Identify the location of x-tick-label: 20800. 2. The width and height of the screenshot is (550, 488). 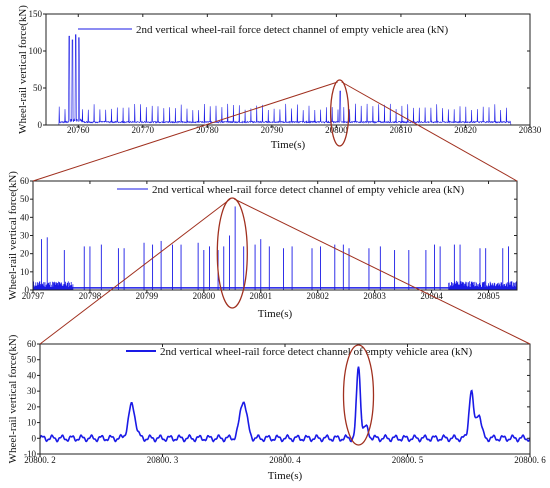
(40, 460).